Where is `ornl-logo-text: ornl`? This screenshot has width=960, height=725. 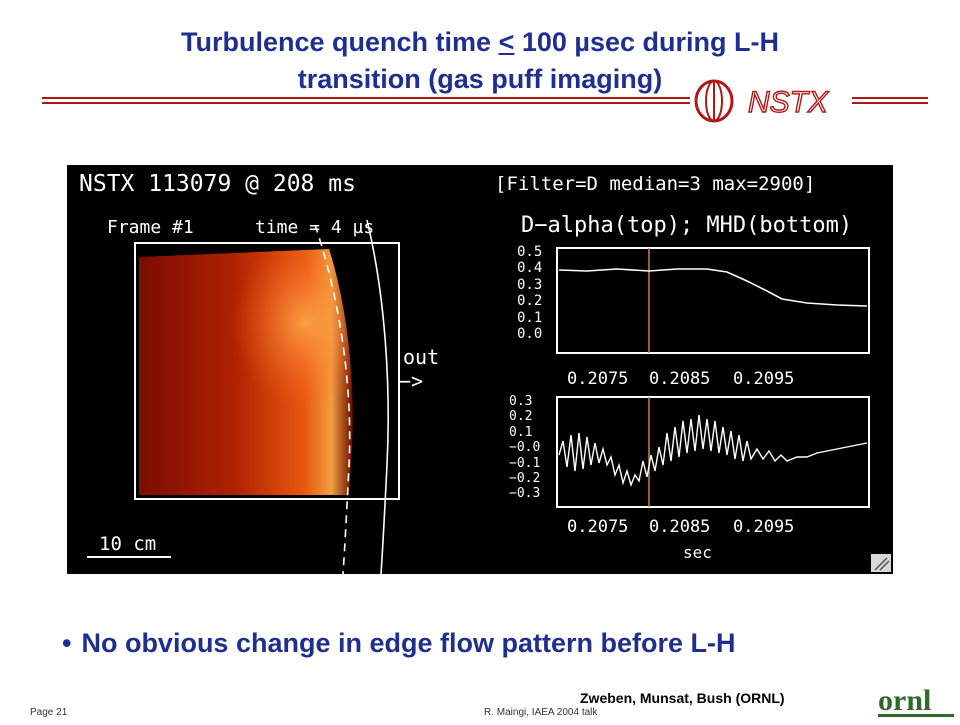
ornl-logo-text: ornl is located at coordinates (904, 700).